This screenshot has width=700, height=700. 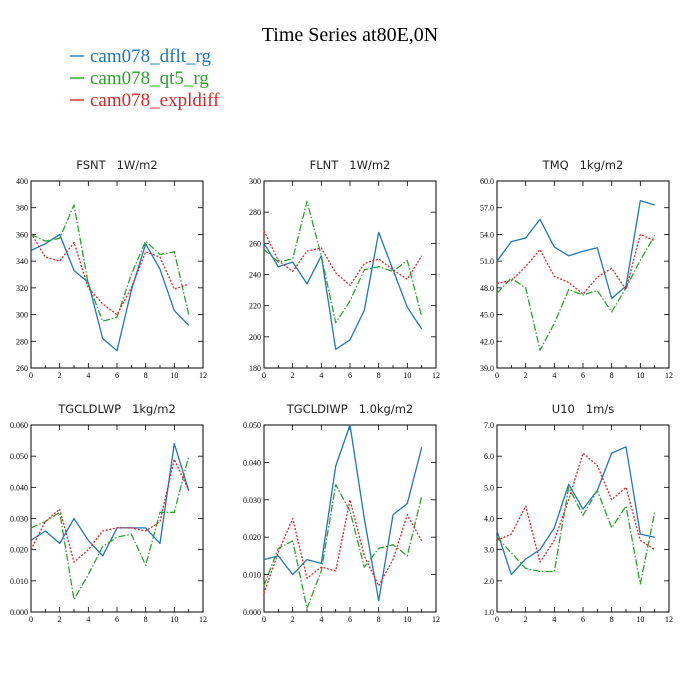 What do you see at coordinates (22, 288) in the screenshot?
I see `y-tick-label-fsnt: 320` at bounding box center [22, 288].